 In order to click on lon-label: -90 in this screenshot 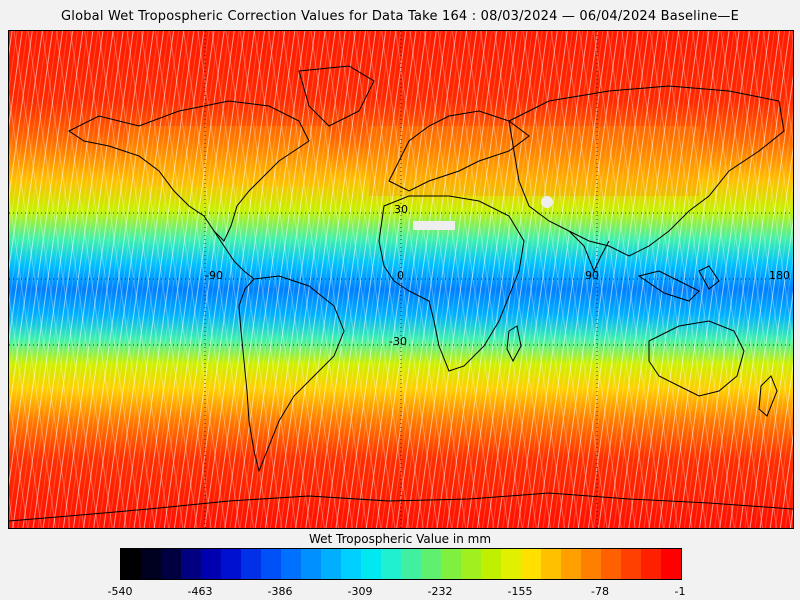, I will do `click(214, 275)`.